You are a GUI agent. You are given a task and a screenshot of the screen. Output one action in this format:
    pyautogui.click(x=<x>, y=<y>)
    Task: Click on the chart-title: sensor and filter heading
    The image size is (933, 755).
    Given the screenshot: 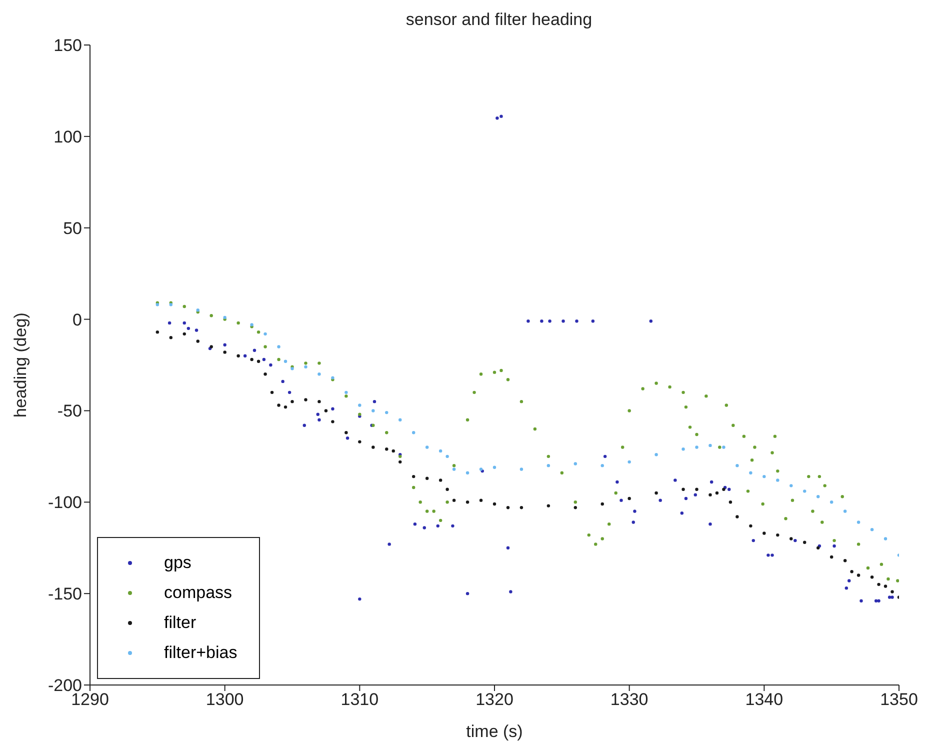 What is the action you would take?
    pyautogui.click(x=499, y=20)
    